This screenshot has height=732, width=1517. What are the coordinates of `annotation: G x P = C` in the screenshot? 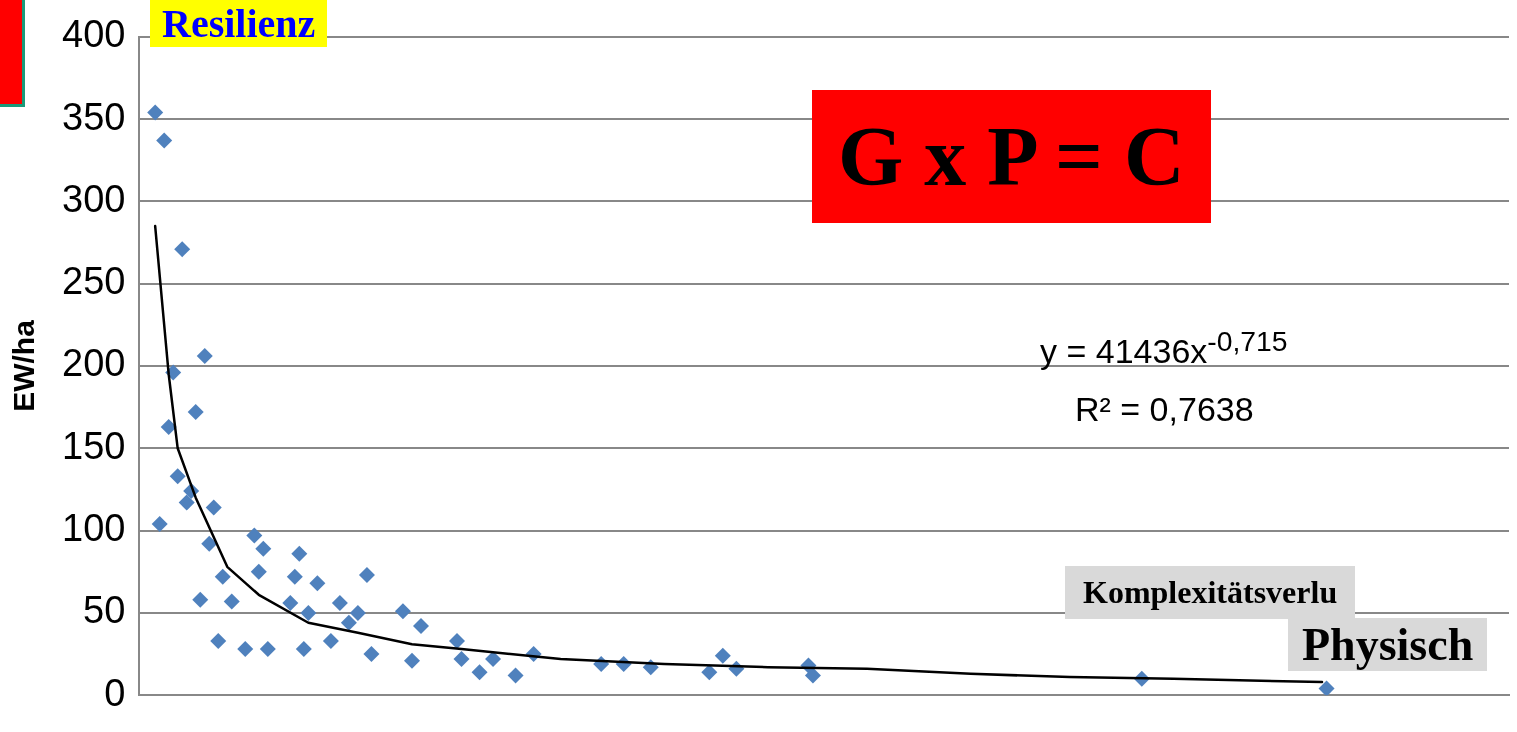 It's located at (1011, 156).